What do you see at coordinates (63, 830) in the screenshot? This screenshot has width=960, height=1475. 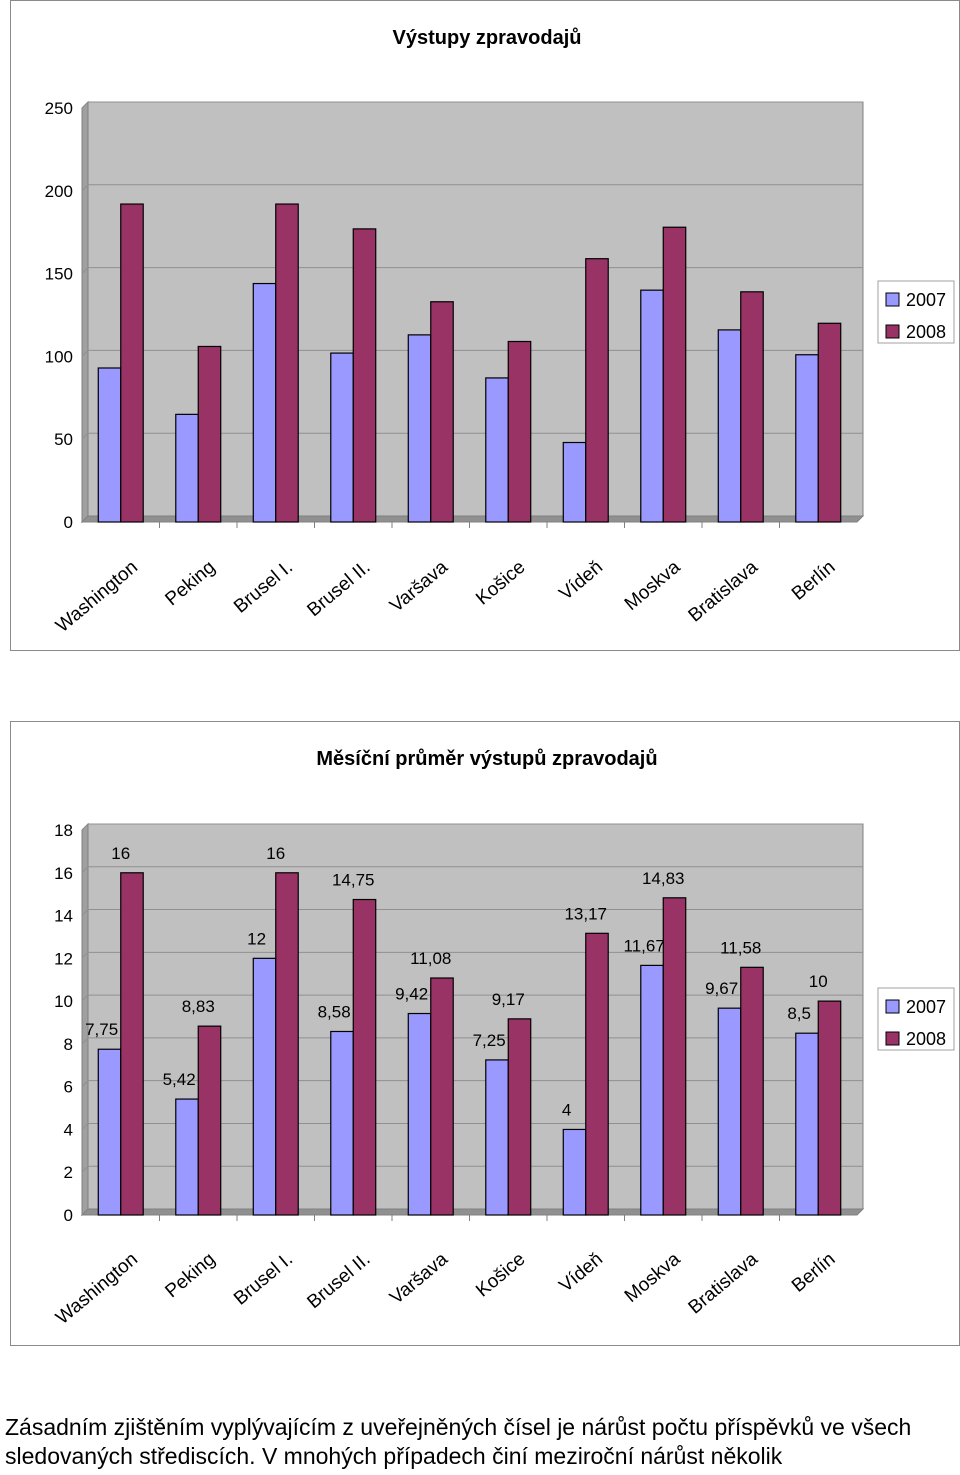 I see `y-tick-label: 18` at bounding box center [63, 830].